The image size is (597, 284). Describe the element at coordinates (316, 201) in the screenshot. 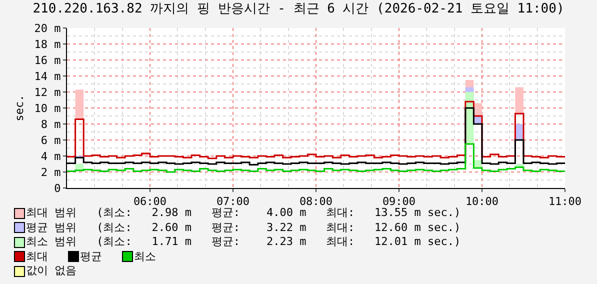

I see `x-tick-label: 08:00` at that location.